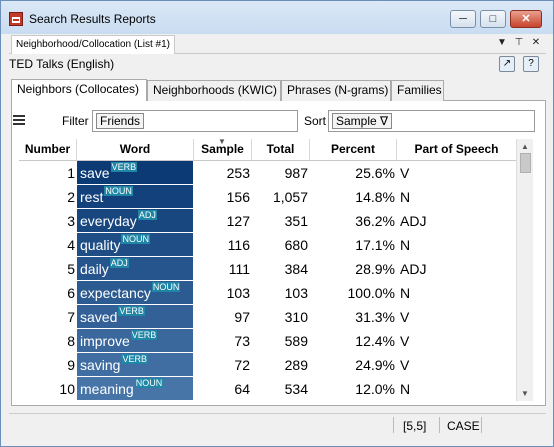 This screenshot has height=447, width=554. Describe the element at coordinates (431, 121) in the screenshot. I see `sort-field: Sample ∇` at that location.